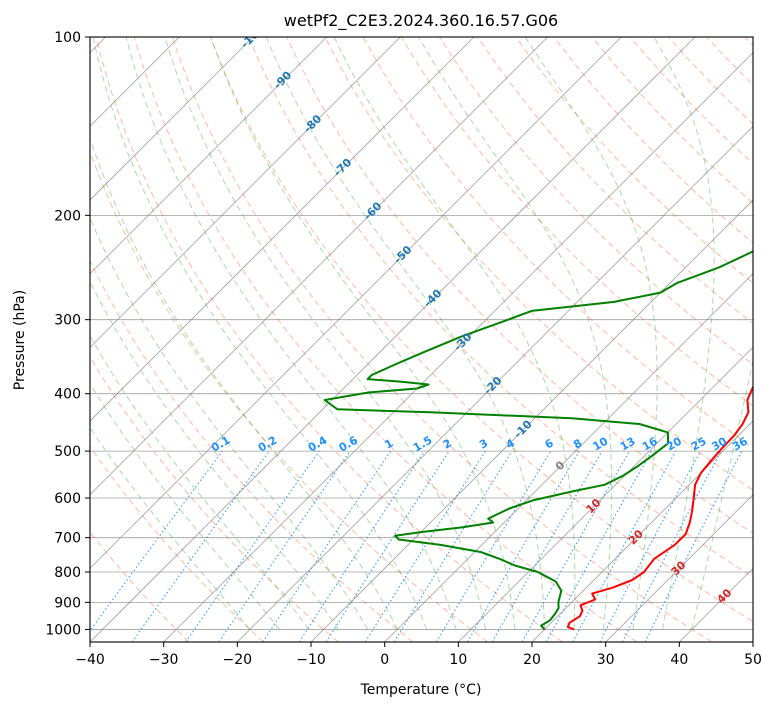  What do you see at coordinates (601, 443) in the screenshot?
I see `mixing-ratio-label: 10` at bounding box center [601, 443].